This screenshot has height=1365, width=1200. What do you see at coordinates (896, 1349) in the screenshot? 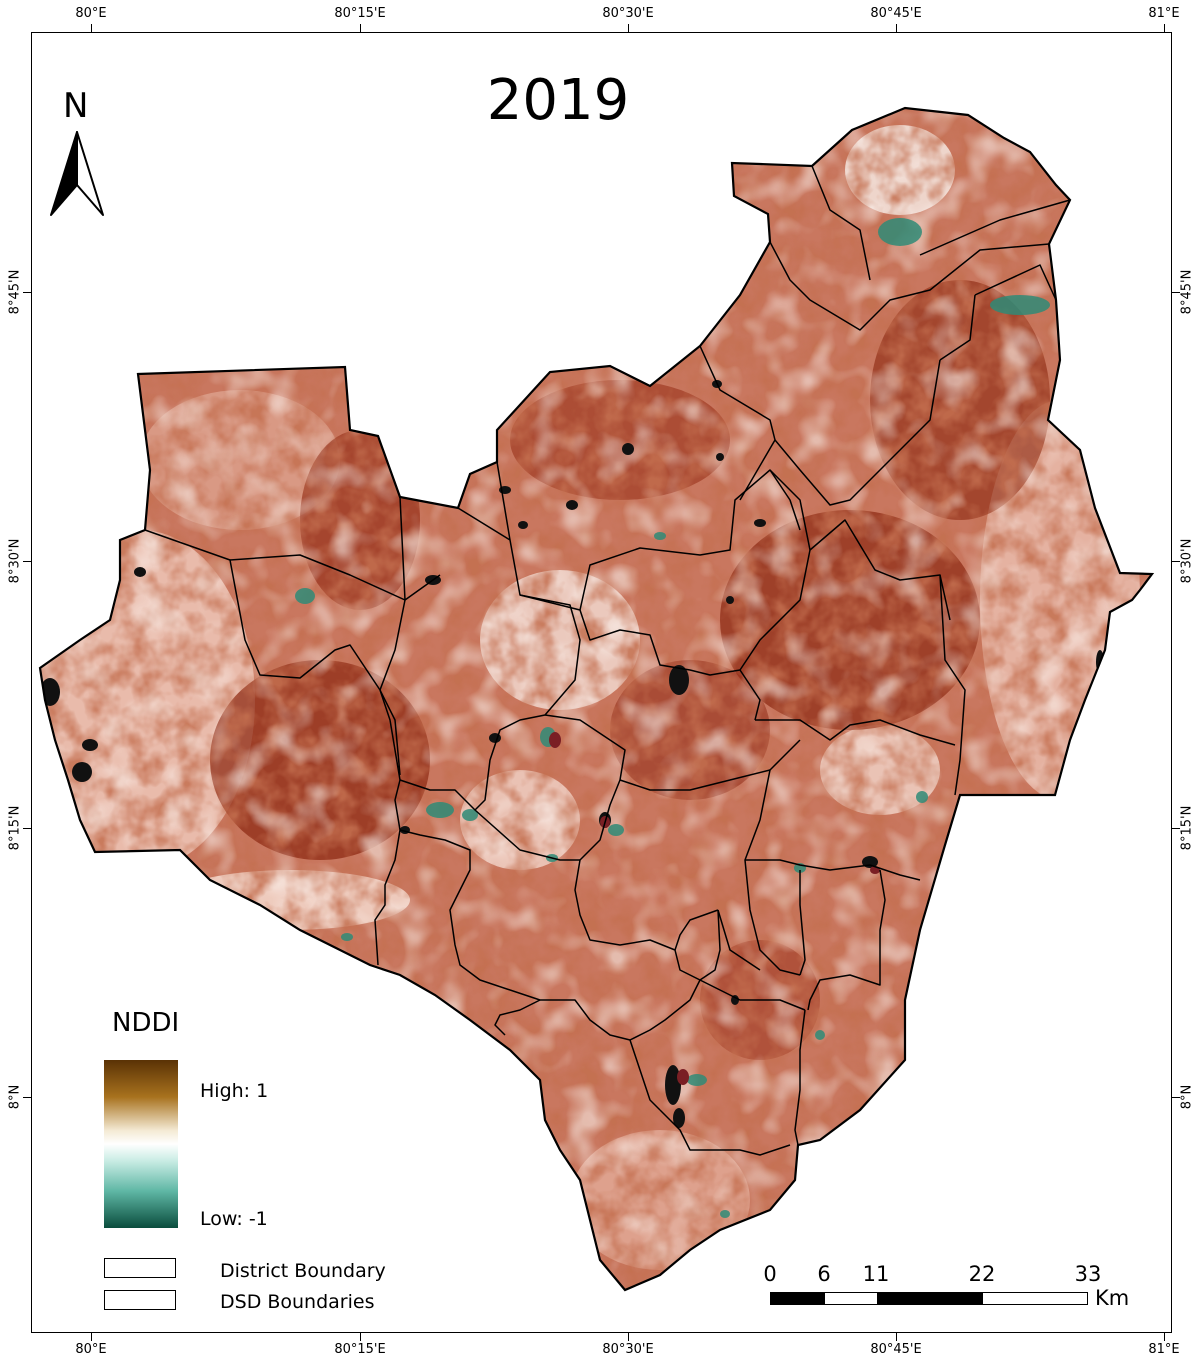
I see `coord-bottom-3: 80°45'E` at bounding box center [896, 1349].